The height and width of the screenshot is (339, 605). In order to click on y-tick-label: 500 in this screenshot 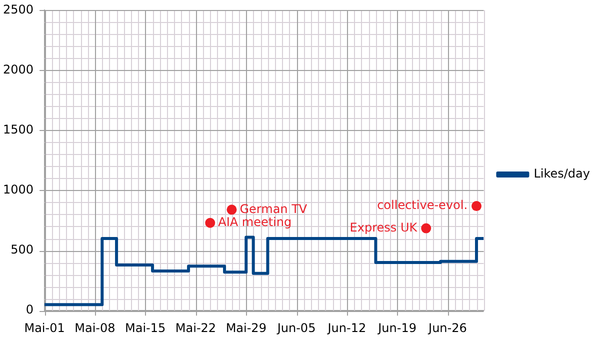, I will do `click(22, 249)`.